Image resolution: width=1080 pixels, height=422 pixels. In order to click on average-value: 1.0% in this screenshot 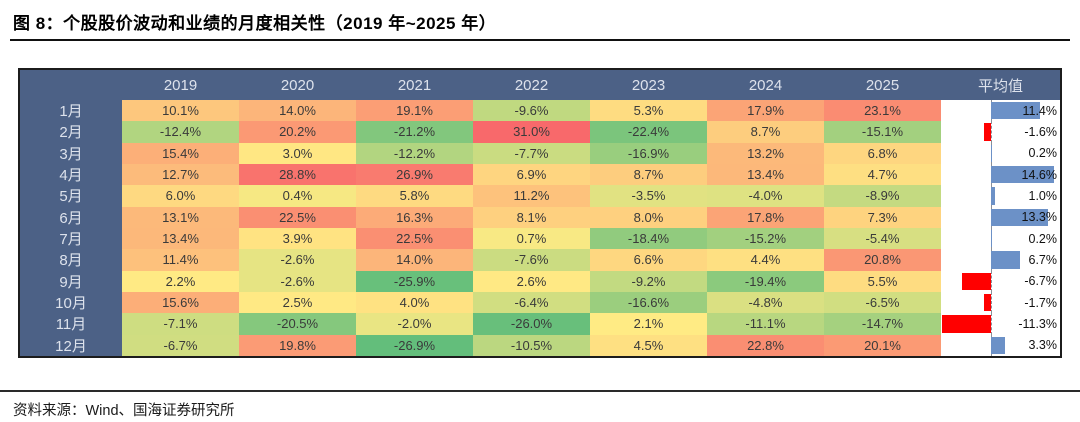, I will do `click(1043, 195)`.